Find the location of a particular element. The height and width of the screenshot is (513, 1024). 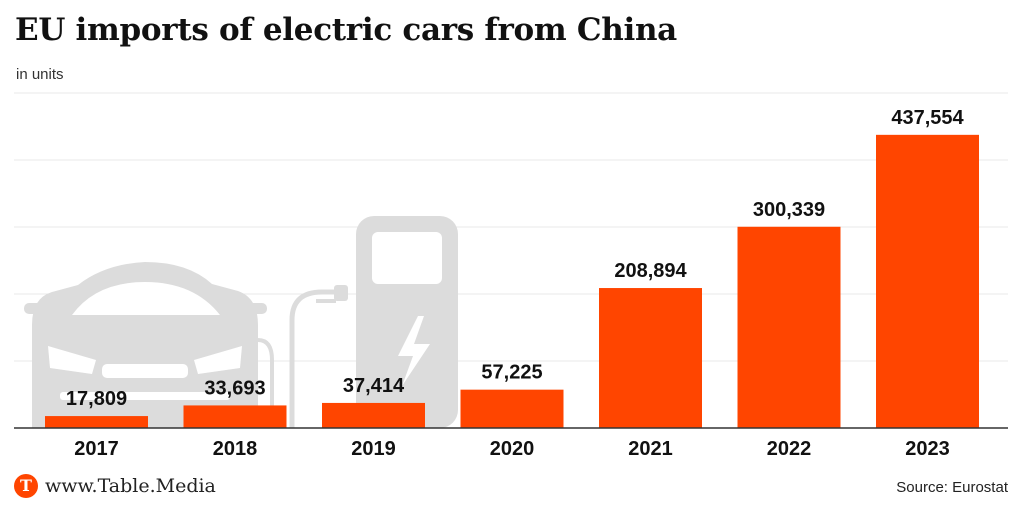

value-label-2022: 300,339 is located at coordinates (789, 210).